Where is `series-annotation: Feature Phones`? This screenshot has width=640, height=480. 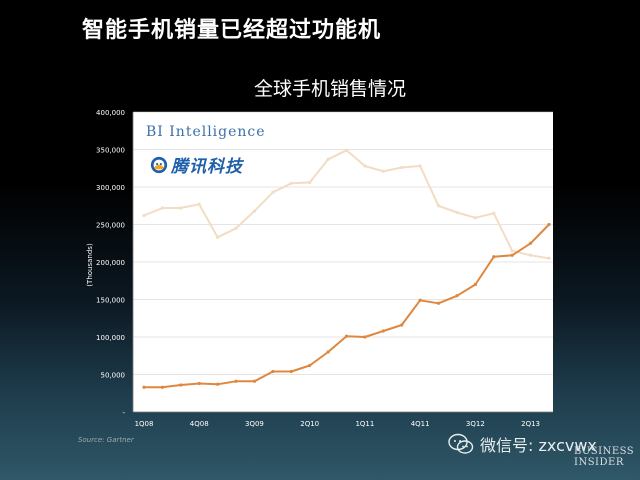 series-annotation: Feature Phones is located at coordinates (357, 141).